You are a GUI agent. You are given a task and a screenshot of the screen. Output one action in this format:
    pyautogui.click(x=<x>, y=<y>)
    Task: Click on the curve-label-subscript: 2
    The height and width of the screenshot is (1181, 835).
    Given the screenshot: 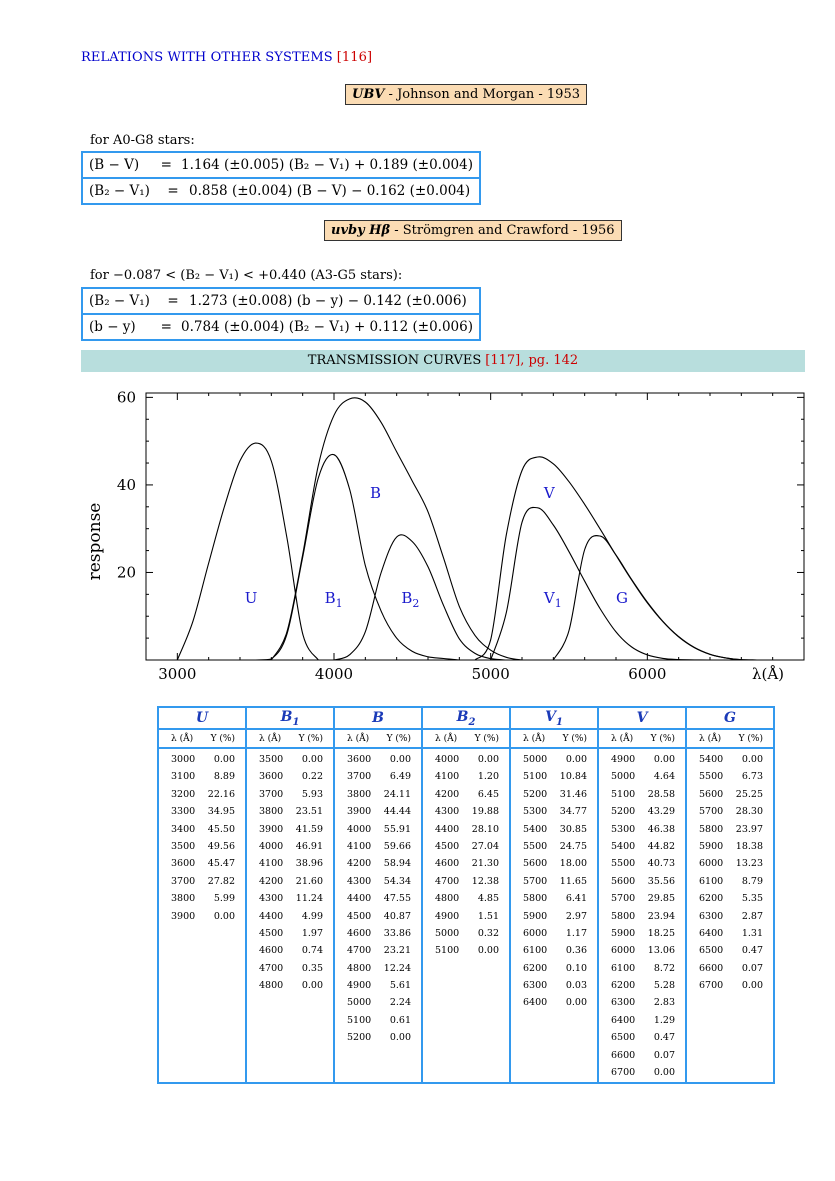 What is the action you would take?
    pyautogui.click(x=415, y=603)
    